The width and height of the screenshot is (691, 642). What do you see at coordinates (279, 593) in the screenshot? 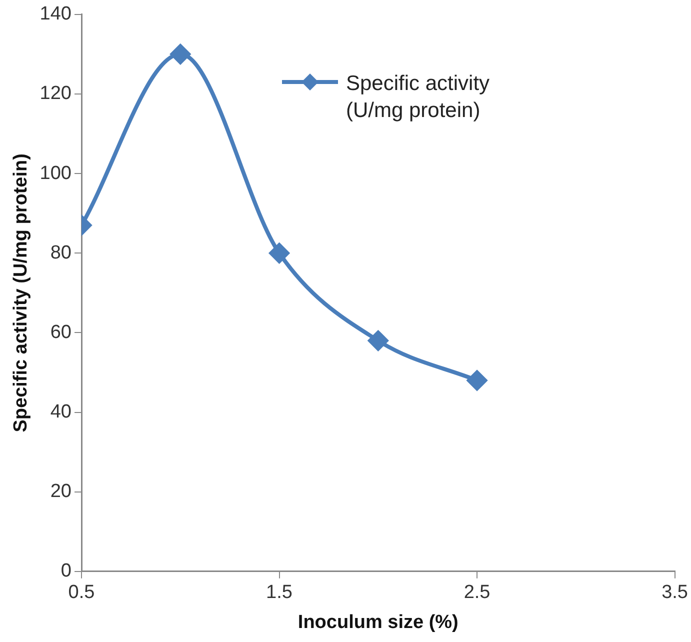
I see `x-tick-label: 1.5` at bounding box center [279, 593].